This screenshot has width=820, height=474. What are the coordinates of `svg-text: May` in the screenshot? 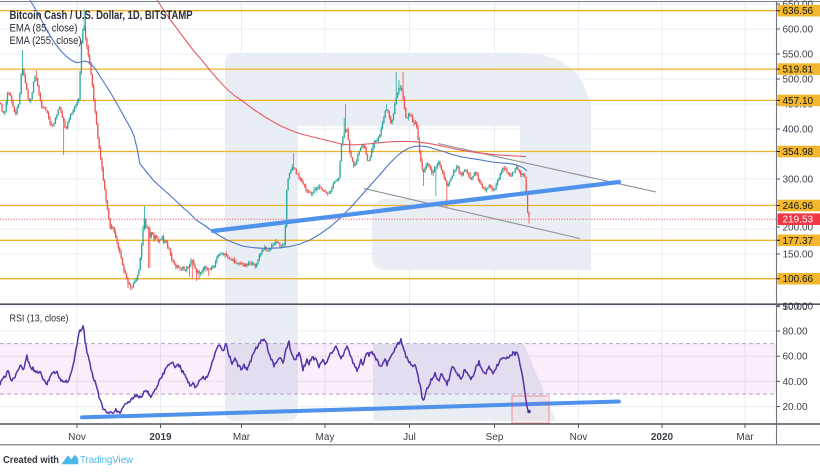 It's located at (325, 437).